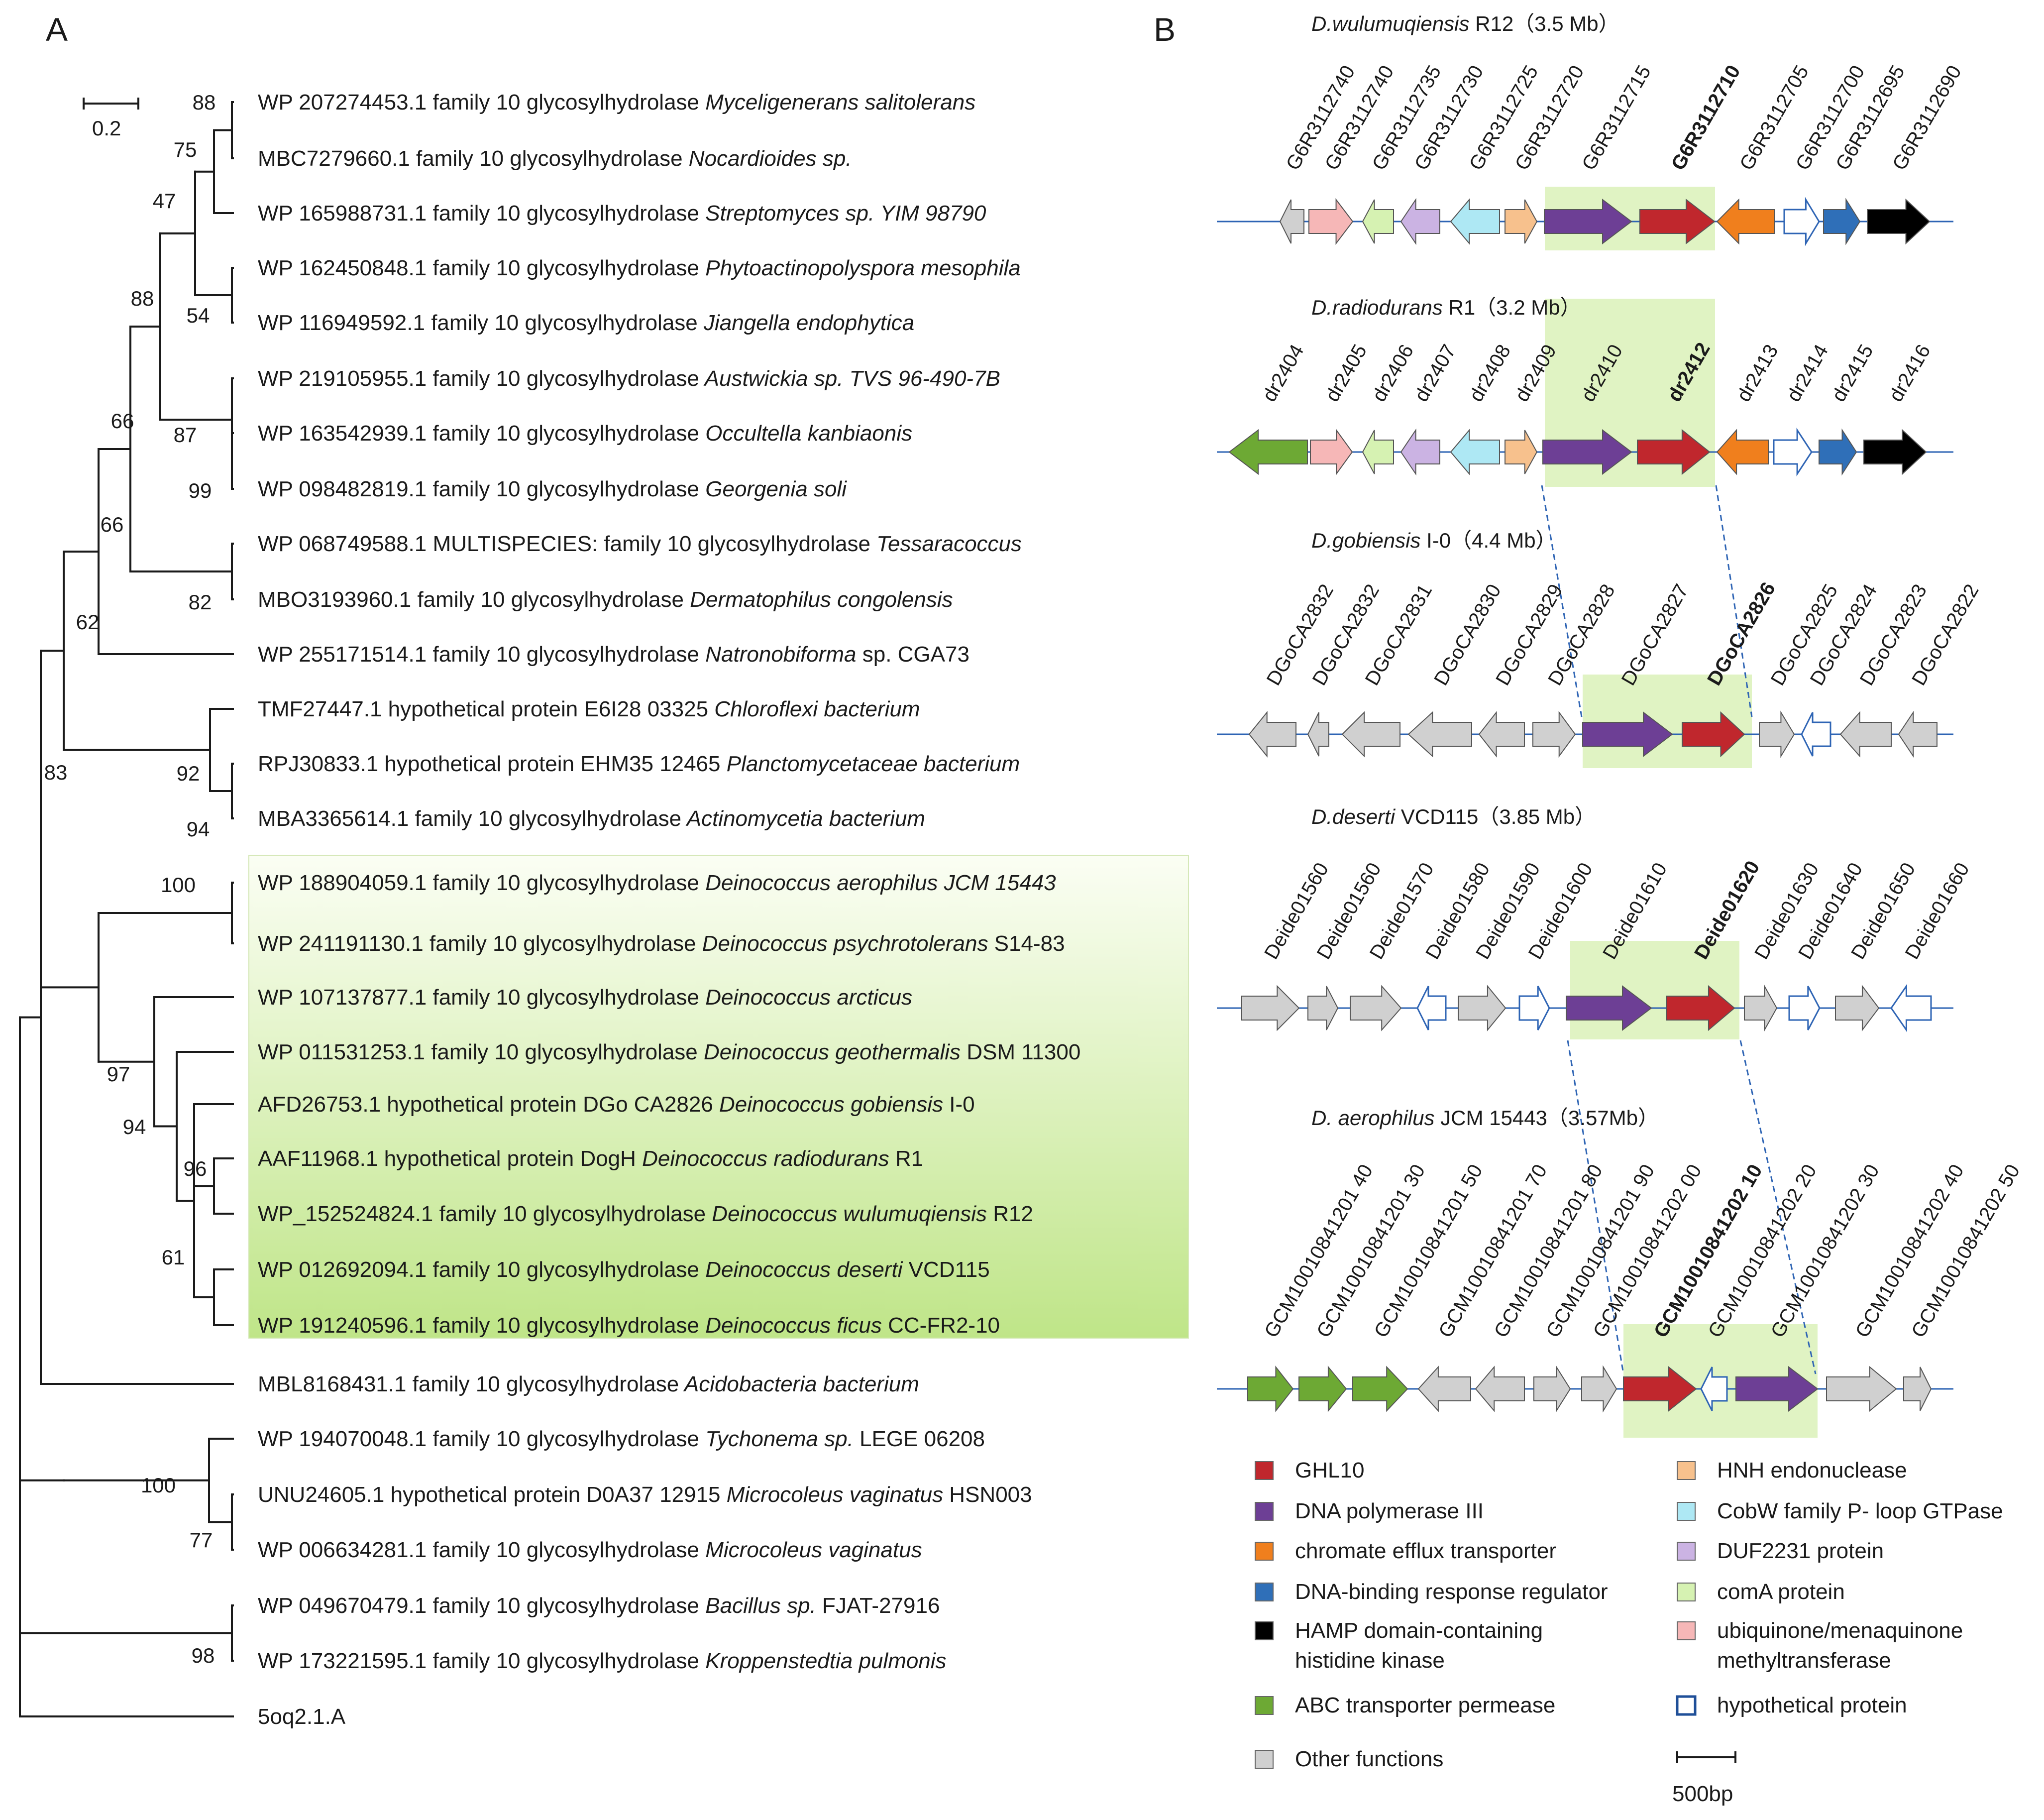 The height and width of the screenshot is (1820, 2044). I want to click on leaf-label: 5oq2.1.A, so click(302, 1717).